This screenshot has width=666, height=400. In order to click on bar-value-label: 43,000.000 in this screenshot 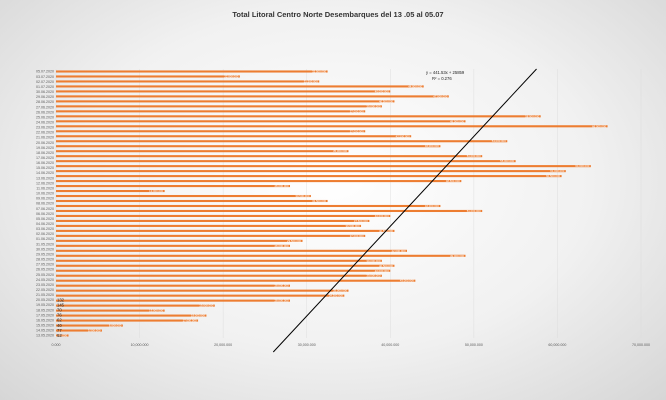, I will do `click(407, 281)`.